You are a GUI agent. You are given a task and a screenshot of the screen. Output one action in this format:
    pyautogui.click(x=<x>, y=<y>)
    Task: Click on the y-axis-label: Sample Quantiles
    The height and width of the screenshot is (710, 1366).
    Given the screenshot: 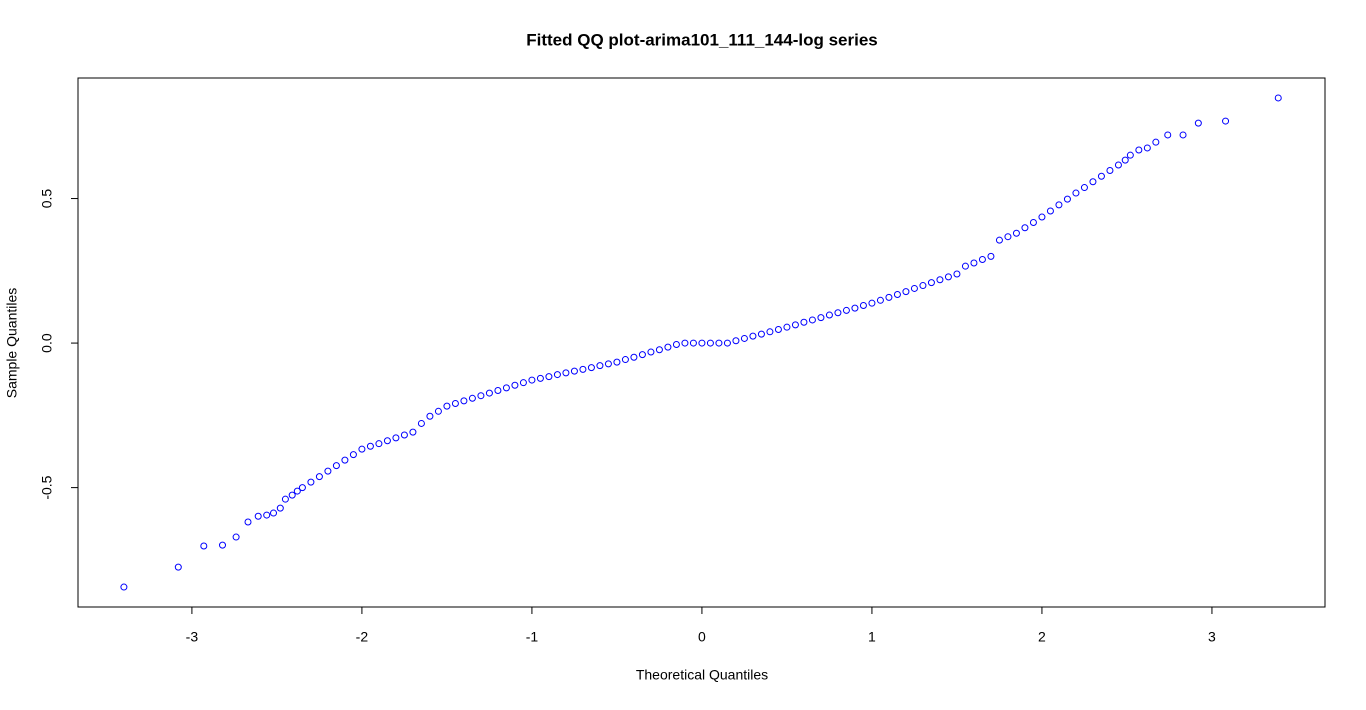 What is the action you would take?
    pyautogui.click(x=12, y=343)
    